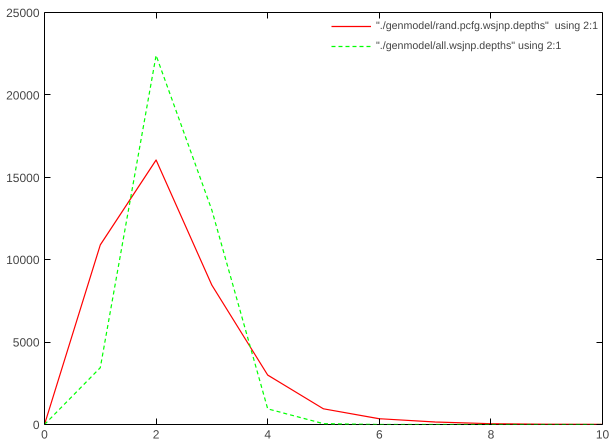  I want to click on x-tick-label: 2, so click(156, 435).